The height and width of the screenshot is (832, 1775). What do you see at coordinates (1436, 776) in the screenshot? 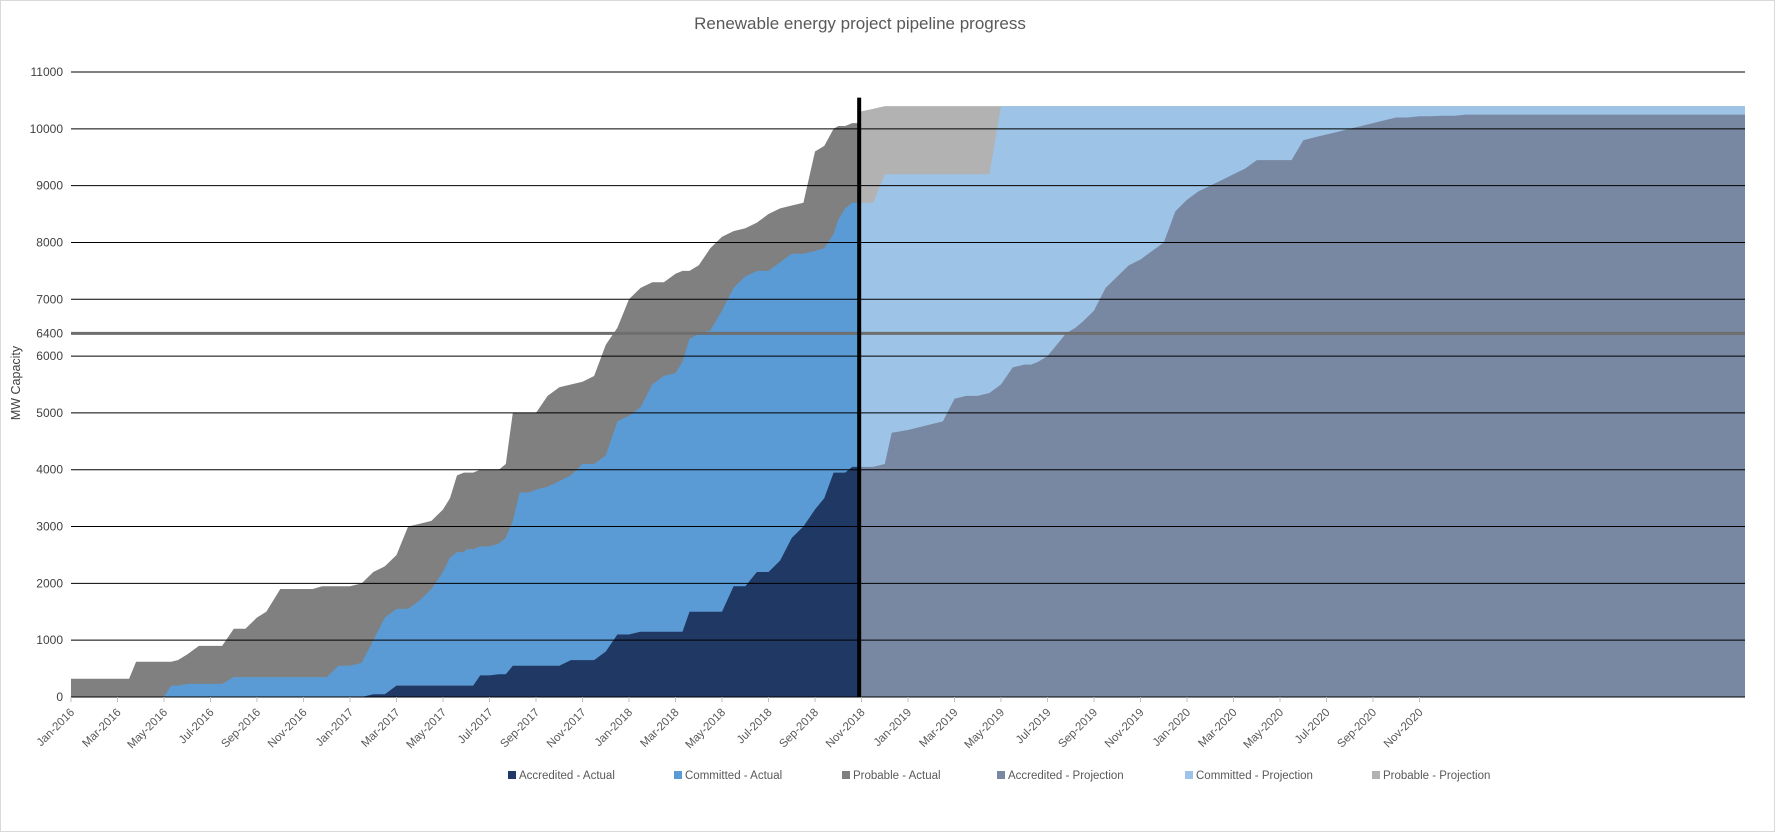
I see `legend-label-probable-projection: Probable - Projection` at bounding box center [1436, 776].